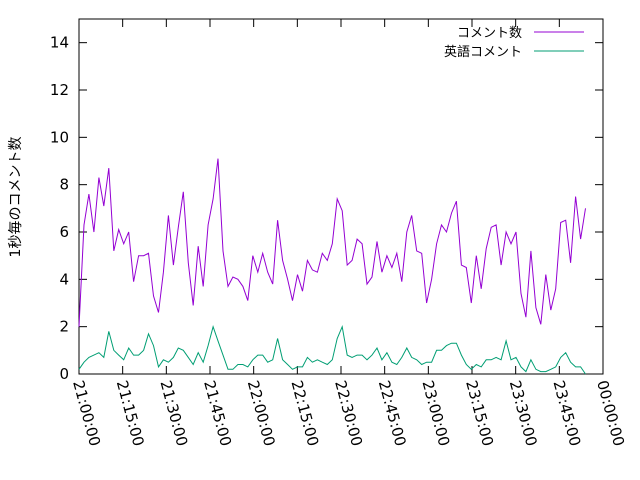  Describe the element at coordinates (304, 413) in the screenshot. I see `x-tick-label: 22:15:00` at that location.